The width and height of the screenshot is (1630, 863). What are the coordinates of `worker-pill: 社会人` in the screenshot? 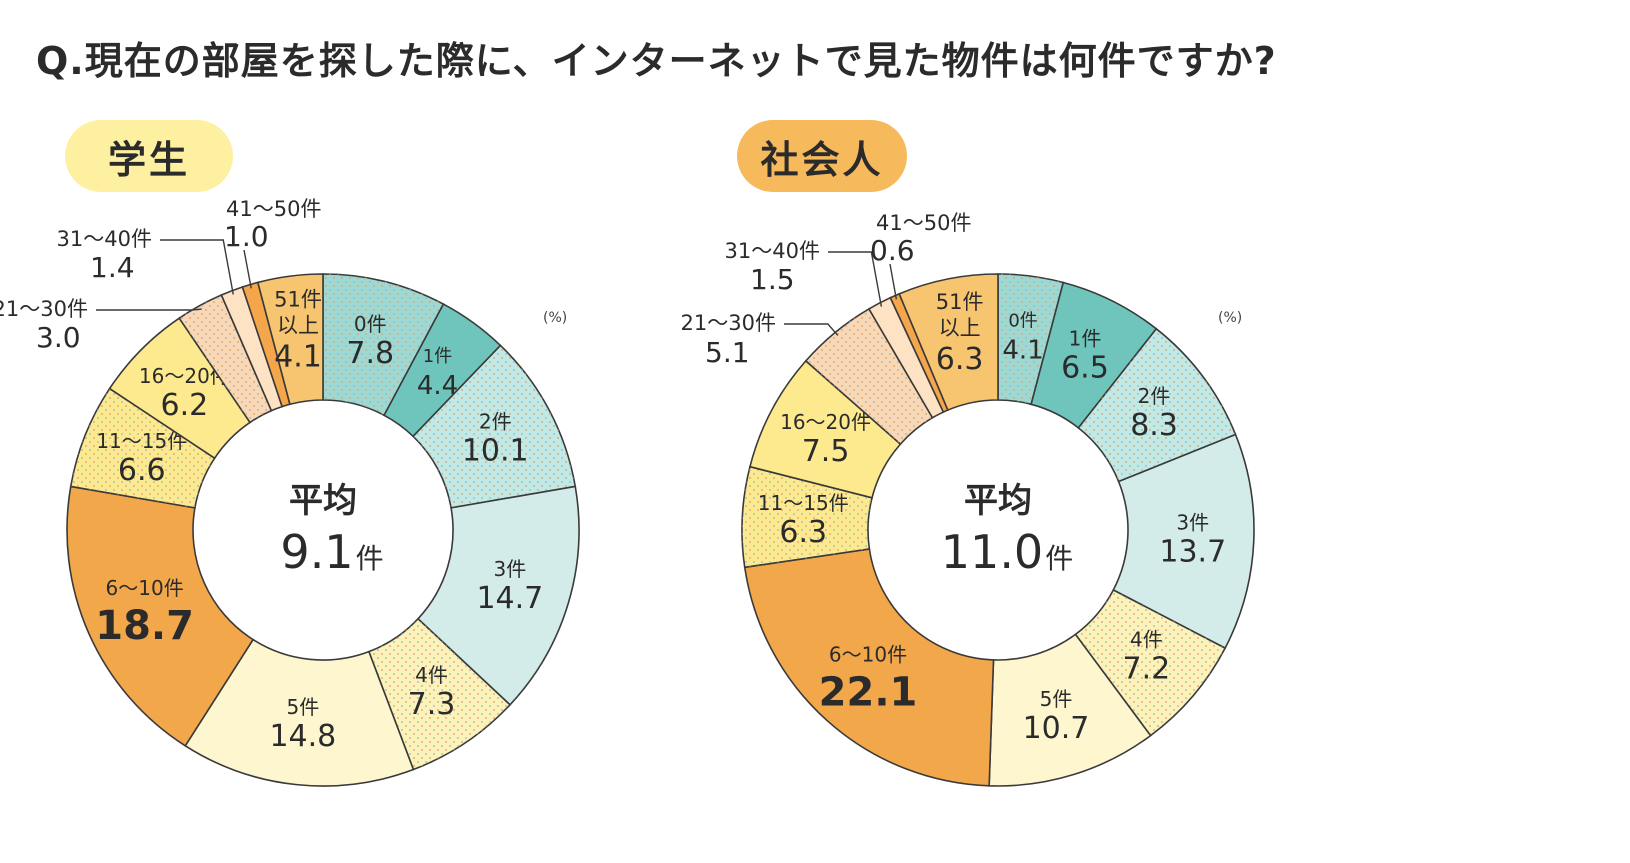 It's located at (822, 156).